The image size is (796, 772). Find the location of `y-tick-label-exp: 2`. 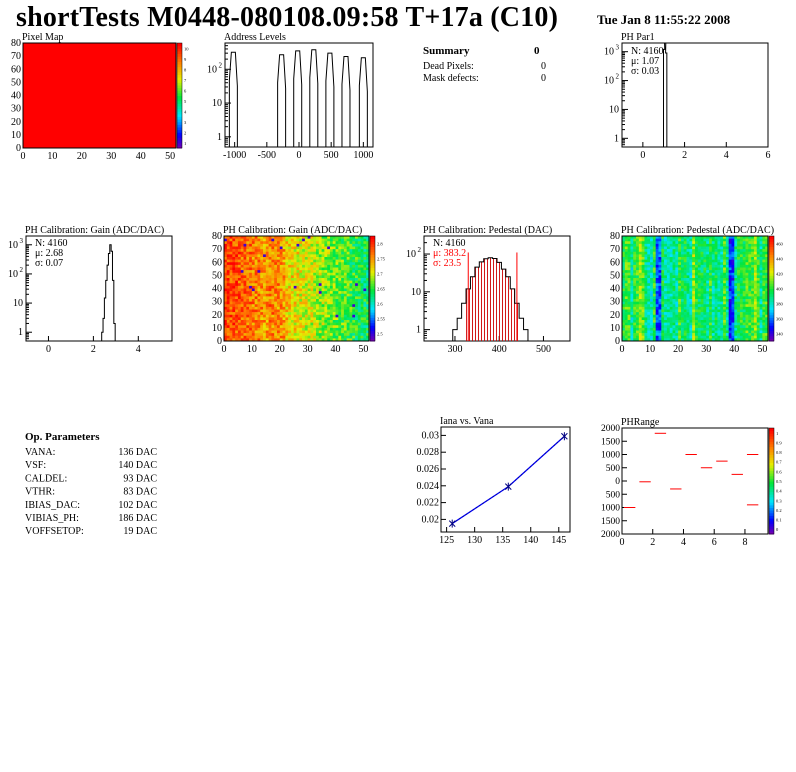

y-tick-label-exp: 2 is located at coordinates (618, 77).